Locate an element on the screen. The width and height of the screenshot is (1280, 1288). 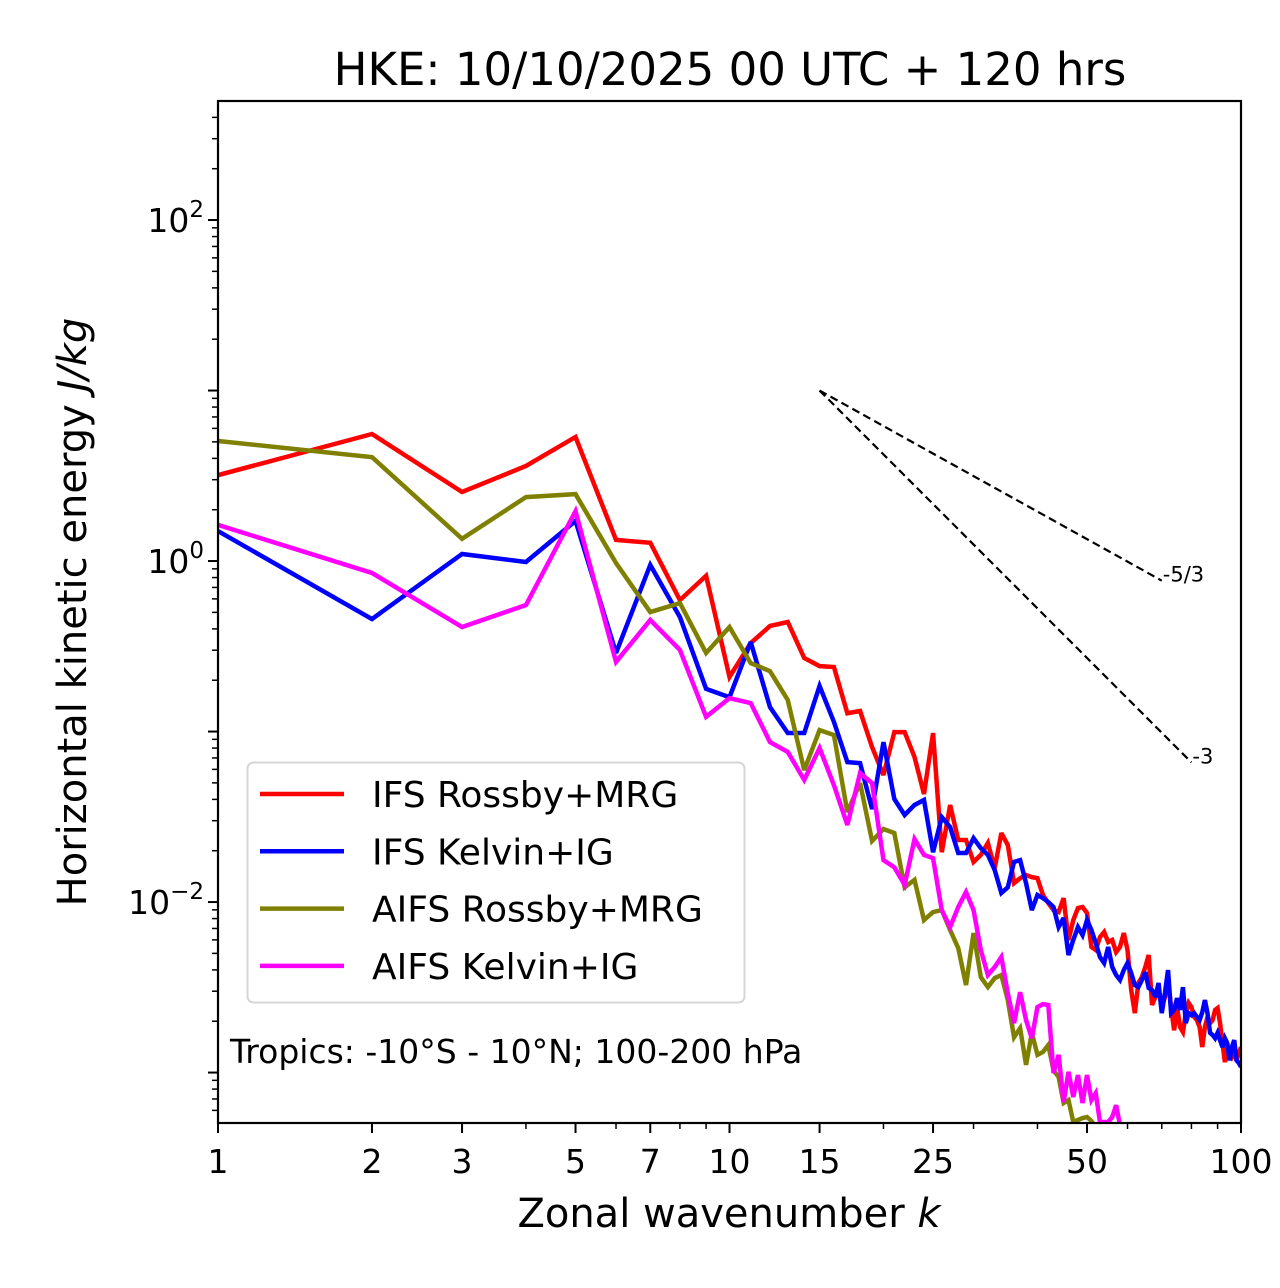
legend-label: AIFS Rossby+MRG is located at coordinates (537, 910).